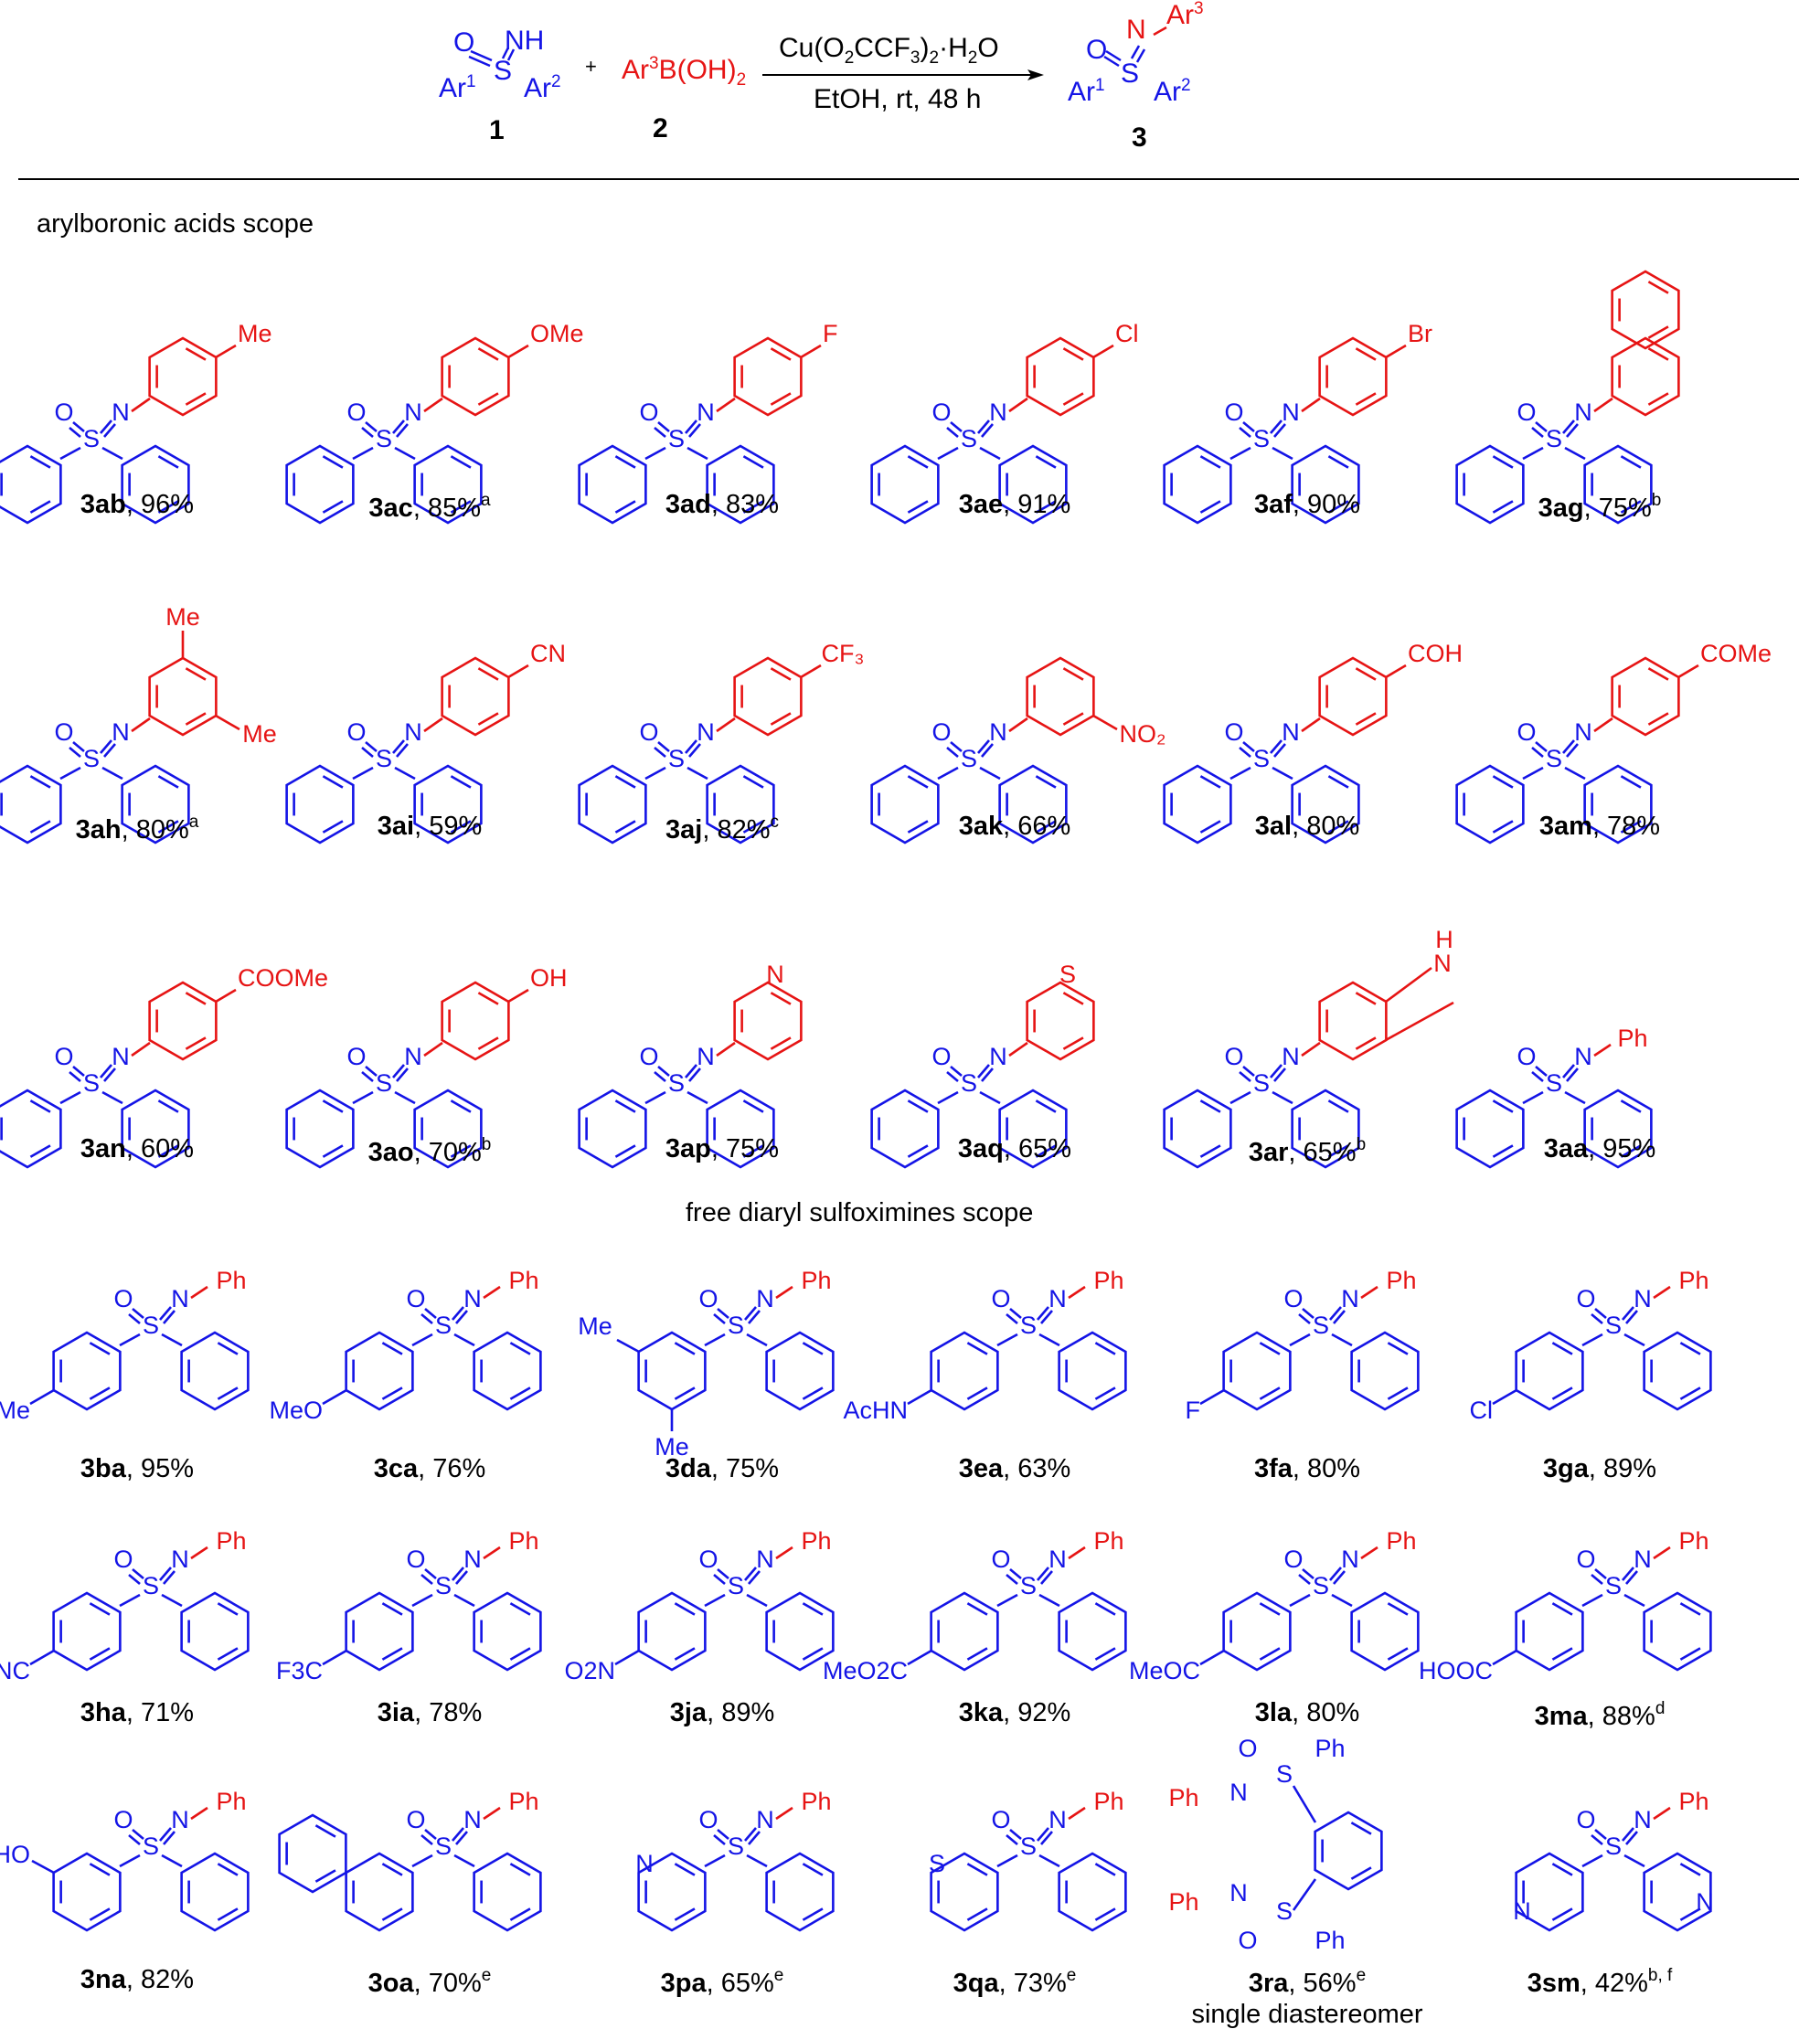 This screenshot has height=2029, width=1820. Describe the element at coordinates (1621, 1716) in the screenshot. I see `compound-yield: , 88%` at that location.